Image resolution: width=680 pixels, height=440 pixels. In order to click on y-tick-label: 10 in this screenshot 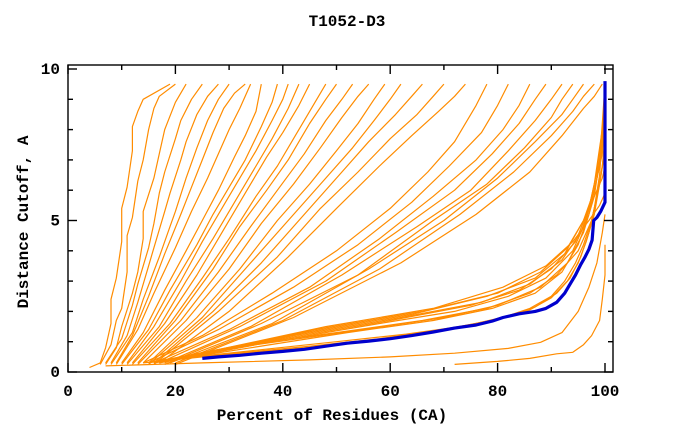, I will do `click(50, 70)`.